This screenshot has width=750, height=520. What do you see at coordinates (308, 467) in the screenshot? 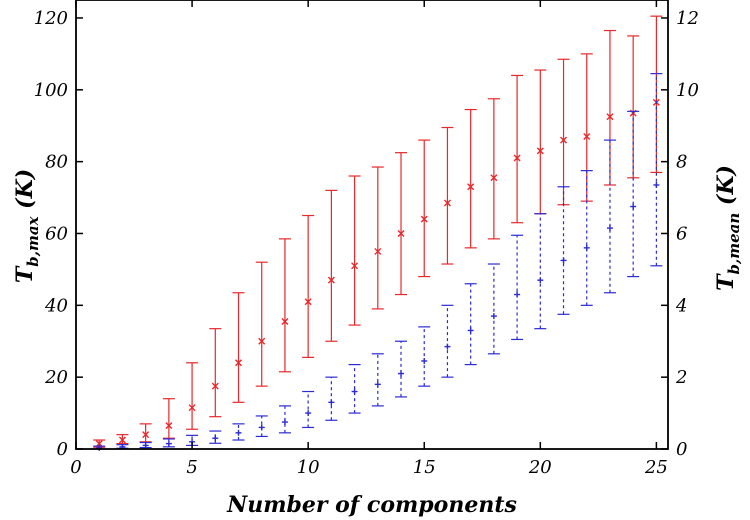
I see `x-tick-label: 10` at bounding box center [308, 467].